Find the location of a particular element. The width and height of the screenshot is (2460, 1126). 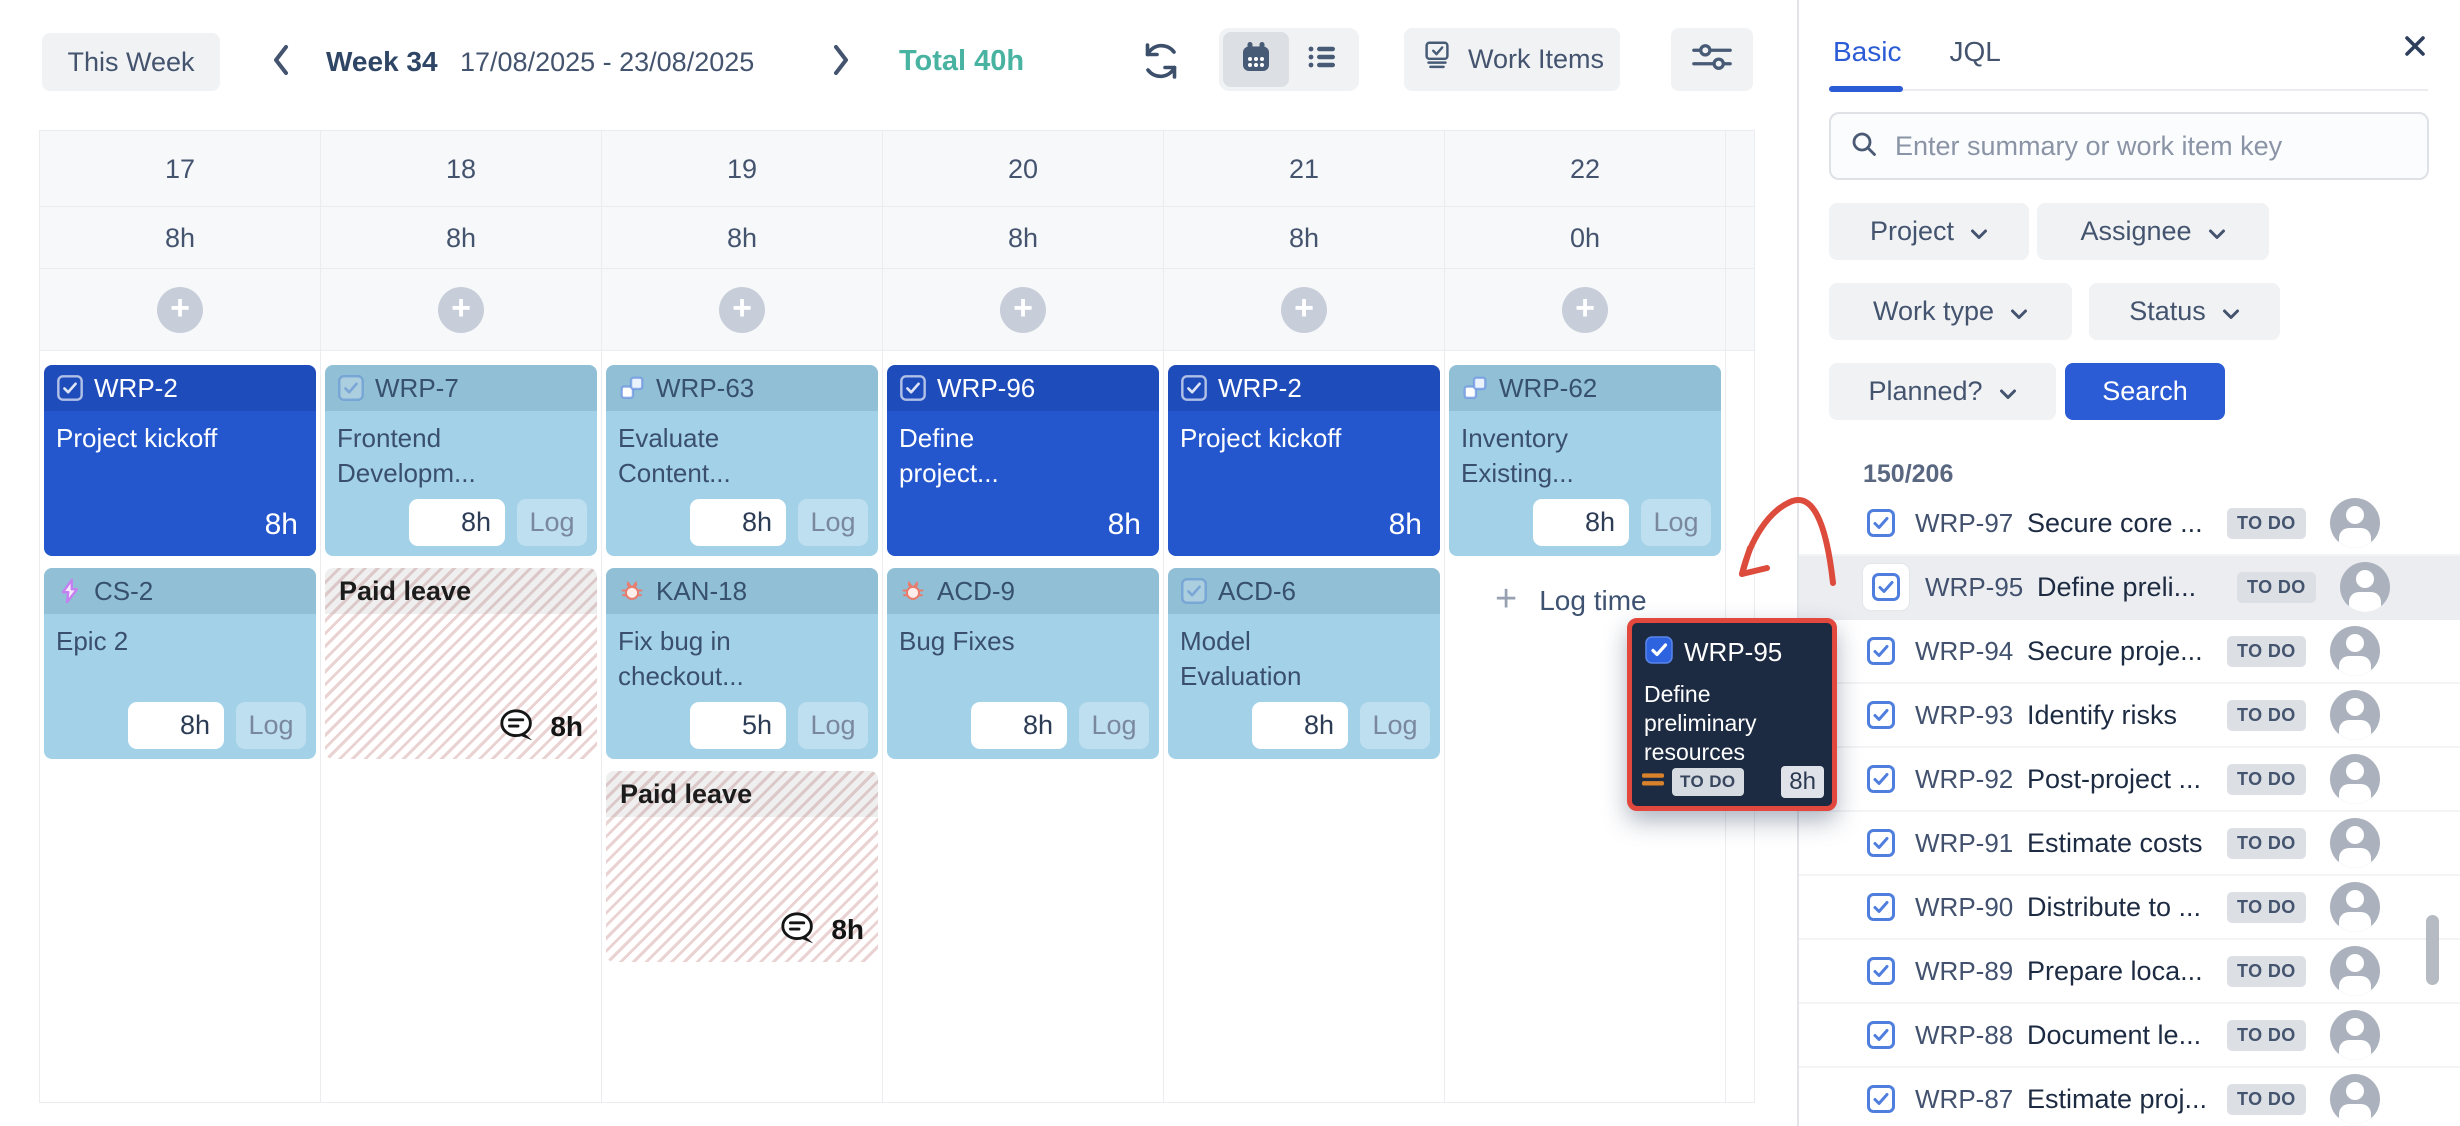

worklog-card: WRP-7 Frontend Developm... 8h Log is located at coordinates (461, 460).